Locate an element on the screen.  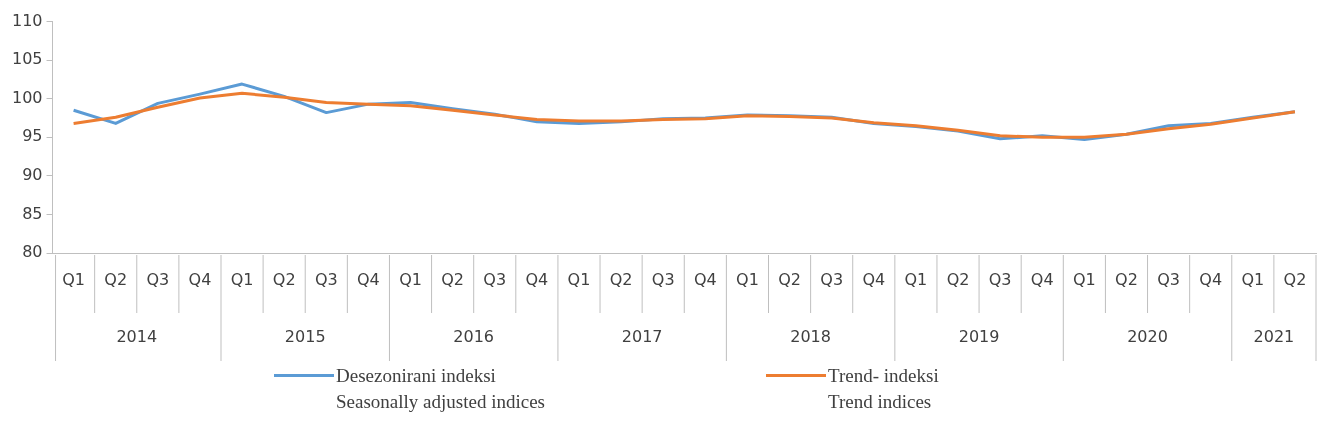
text: 2021 is located at coordinates (1274, 337).